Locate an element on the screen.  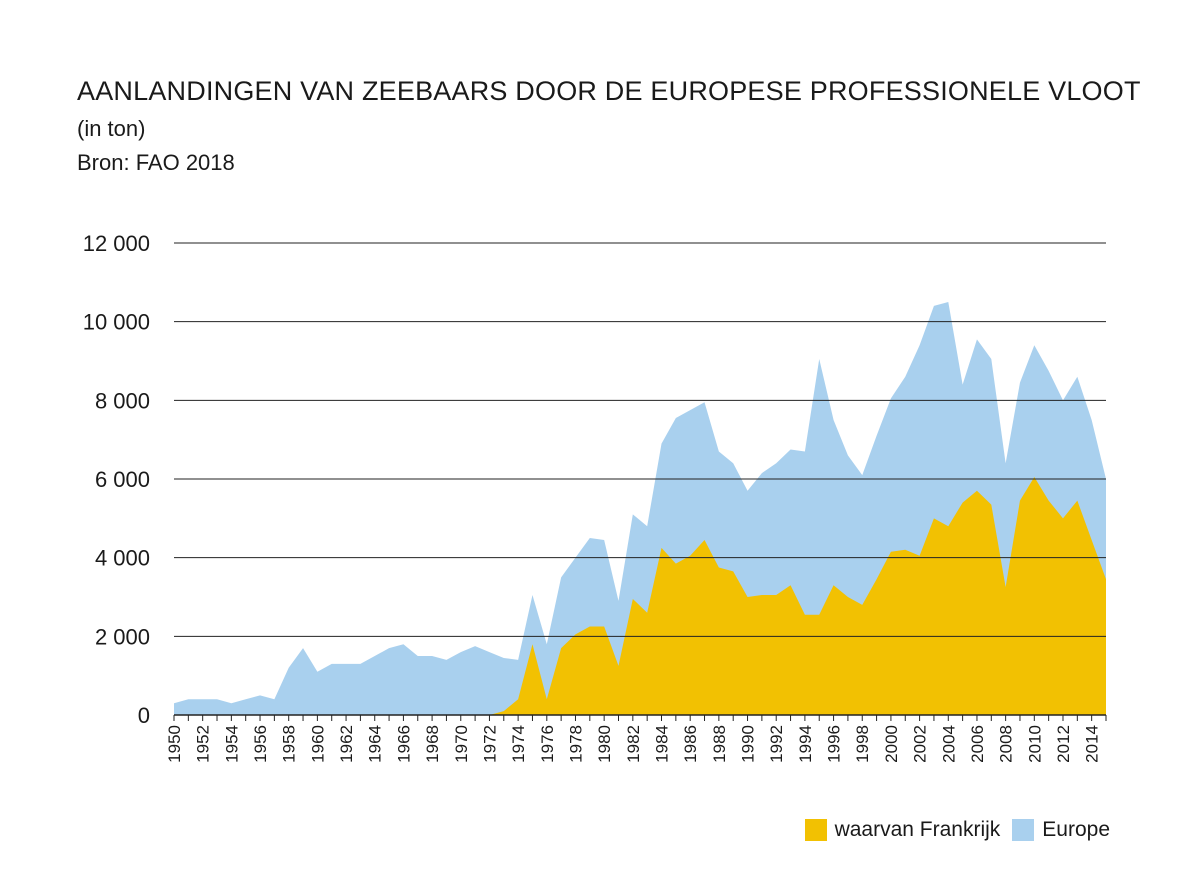
x-tick-label: 2014 is located at coordinates (1092, 744).